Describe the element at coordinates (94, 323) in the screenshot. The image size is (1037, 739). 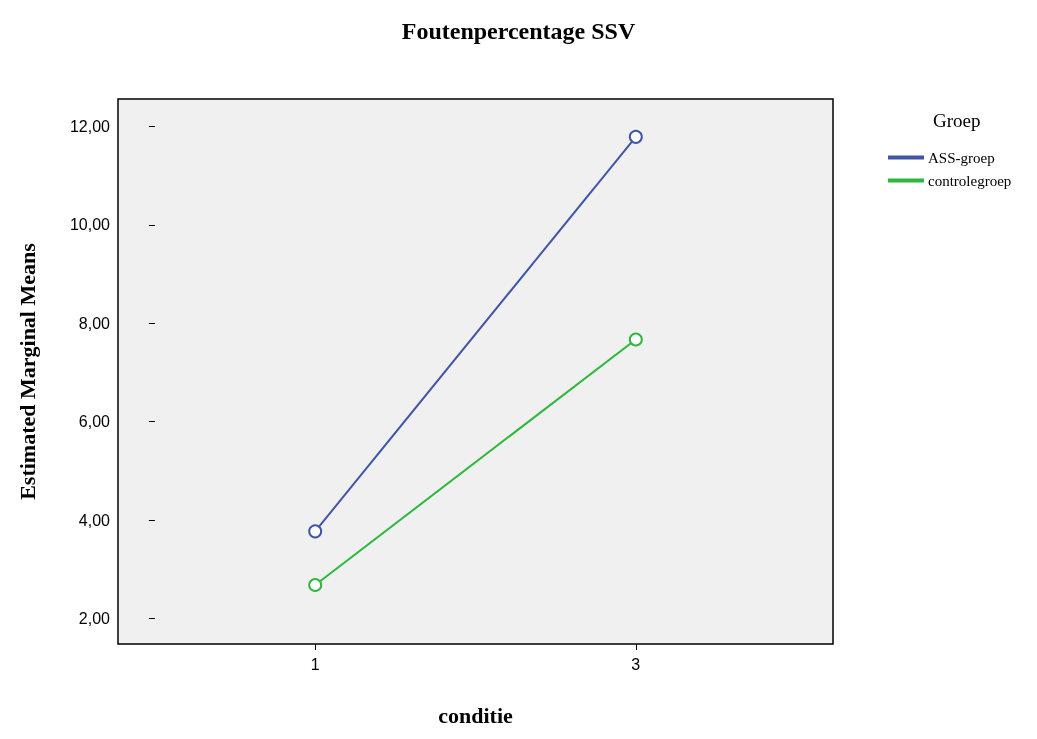
I see `y-tick-label: 8,00` at that location.